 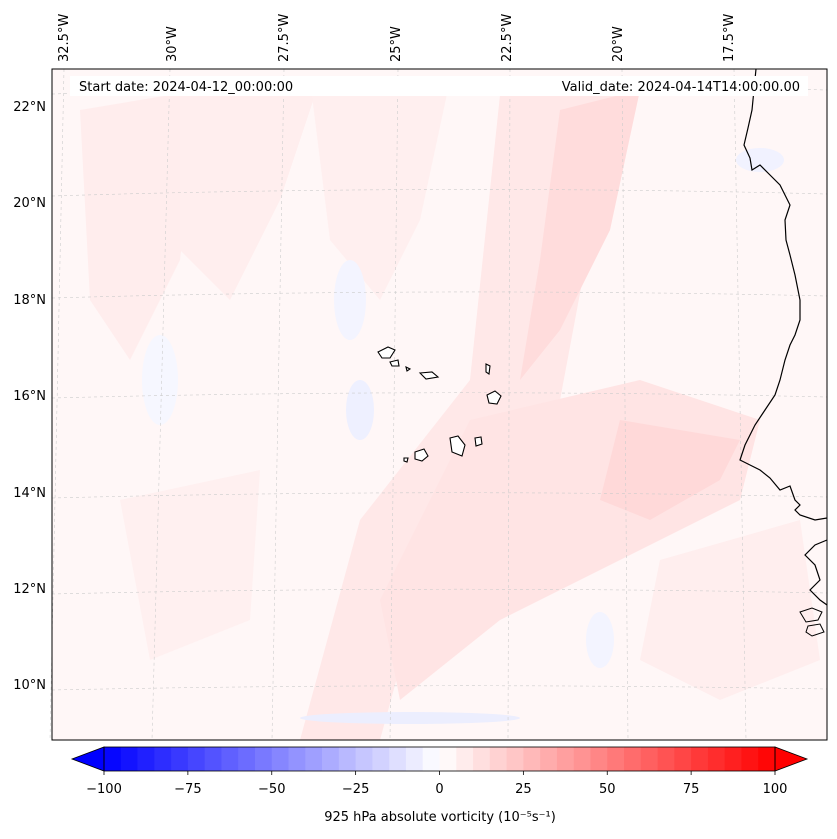 What do you see at coordinates (87, 759) in the screenshot?
I see `colorbar-min-extend-arrow` at bounding box center [87, 759].